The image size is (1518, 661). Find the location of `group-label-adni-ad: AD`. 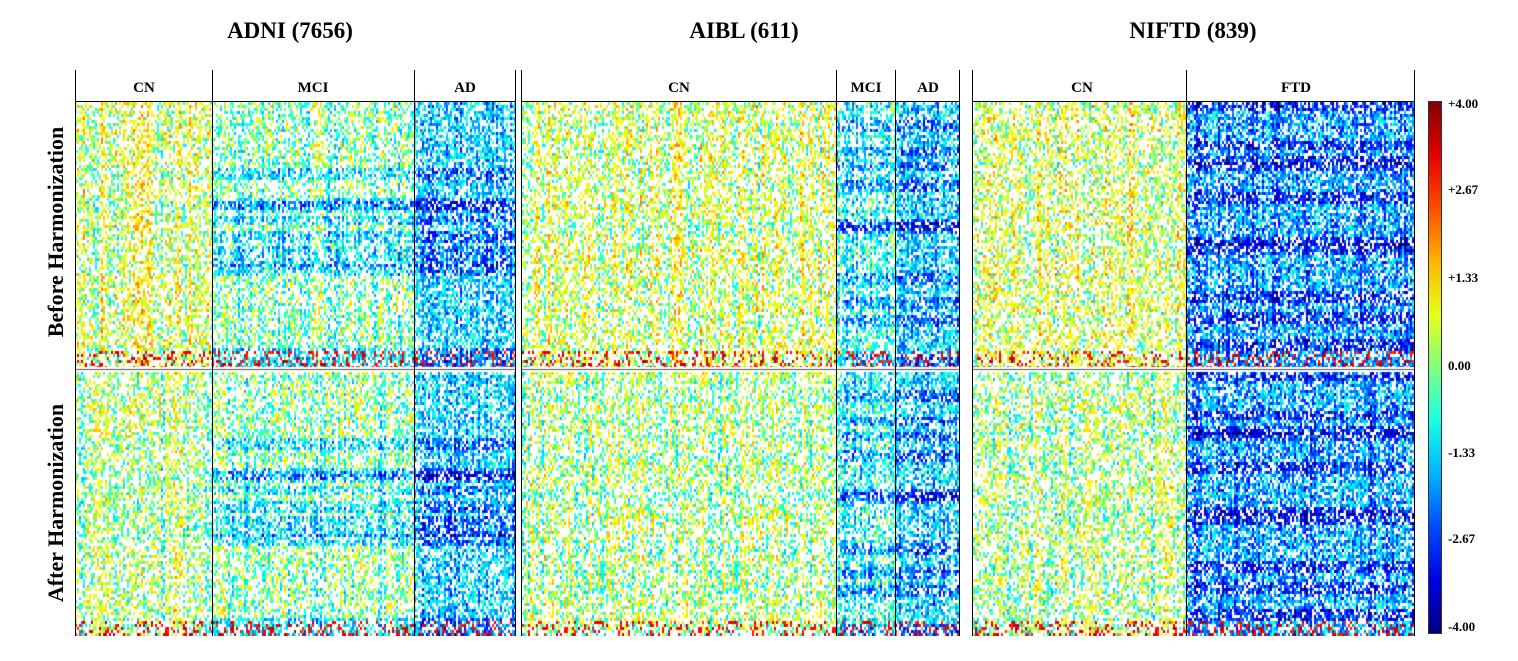

group-label-adni-ad: AD is located at coordinates (465, 88).